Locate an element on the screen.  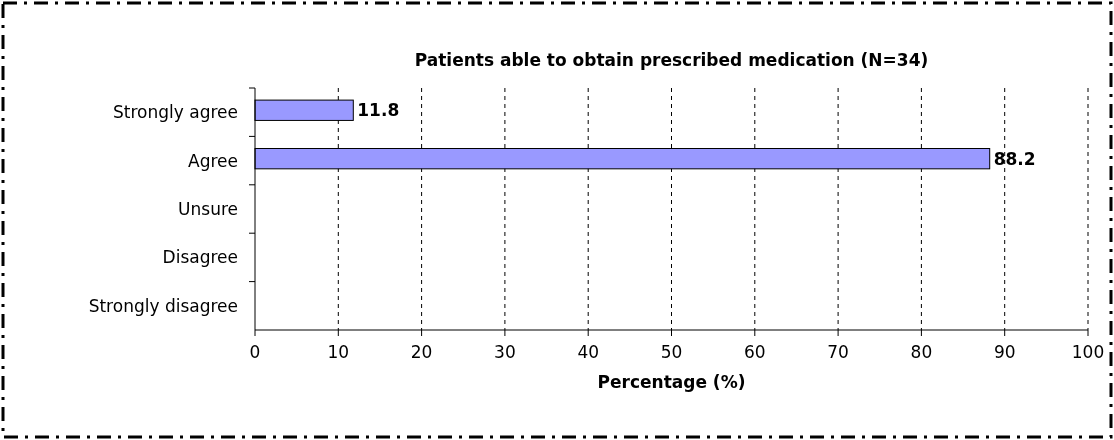
chart-title: Patients able to obtain prescribed medication (N=34) is located at coordinates (671, 60).